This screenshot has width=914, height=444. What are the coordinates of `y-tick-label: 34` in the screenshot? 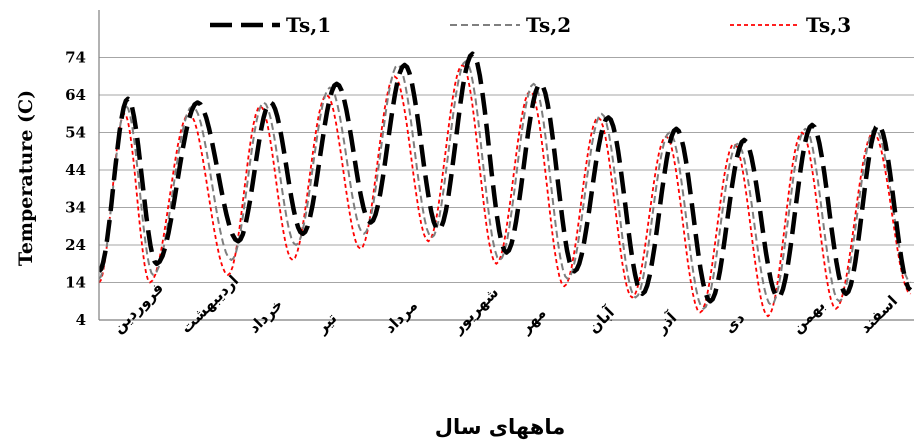 It's located at (75, 208).